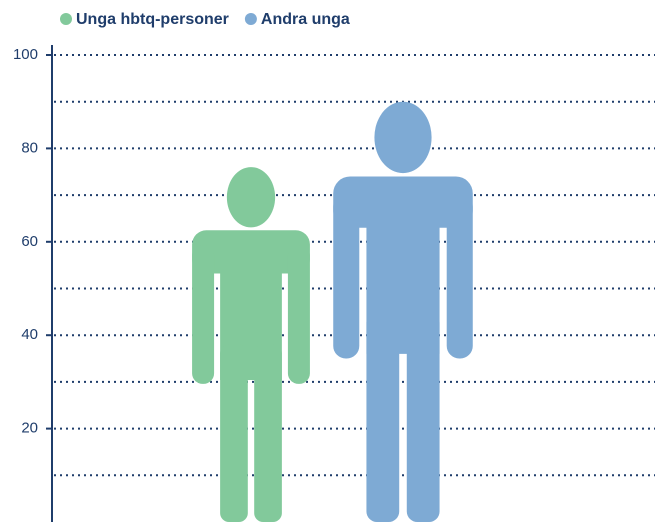 This screenshot has height=522, width=661. Describe the element at coordinates (152, 19) in the screenshot. I see `legend-label: Unga hbtq-personer` at that location.